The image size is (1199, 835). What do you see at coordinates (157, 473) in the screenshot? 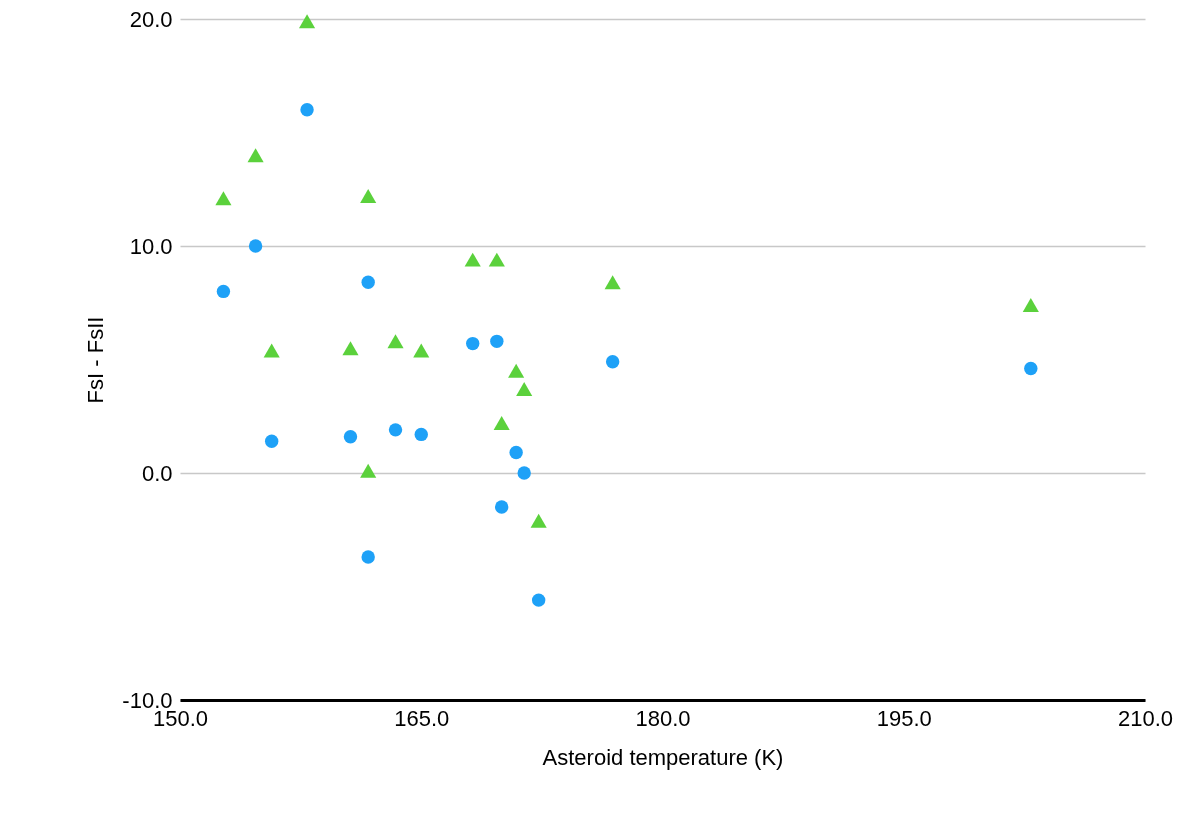
I see `y-tick-label: 0.0` at bounding box center [157, 473].